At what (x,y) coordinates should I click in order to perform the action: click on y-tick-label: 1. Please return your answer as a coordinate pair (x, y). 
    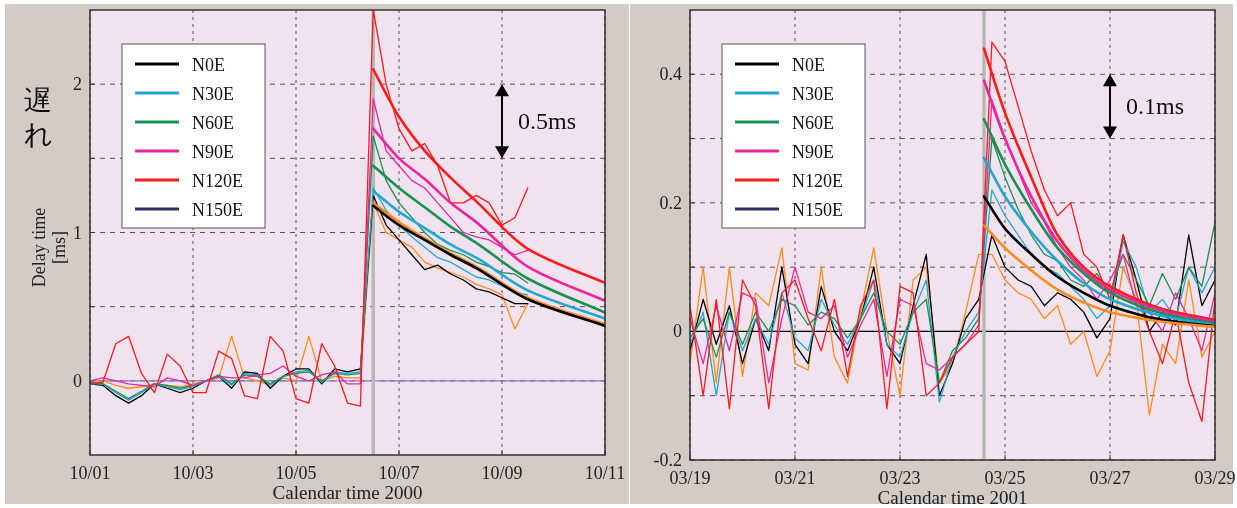
    Looking at the image, I should click on (77, 232).